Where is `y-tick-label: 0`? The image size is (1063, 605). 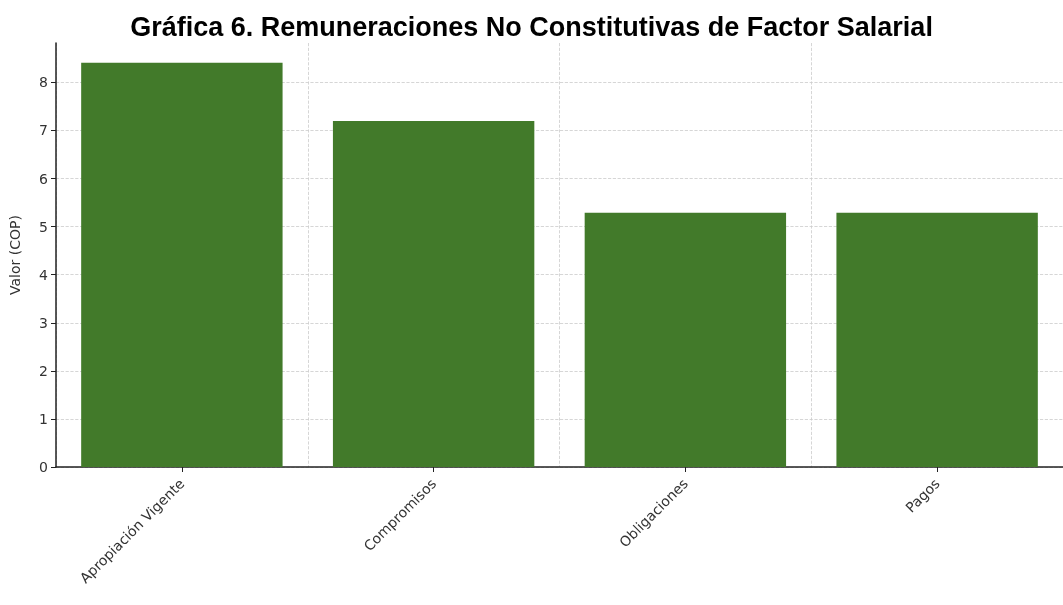
y-tick-label: 0 is located at coordinates (43, 467).